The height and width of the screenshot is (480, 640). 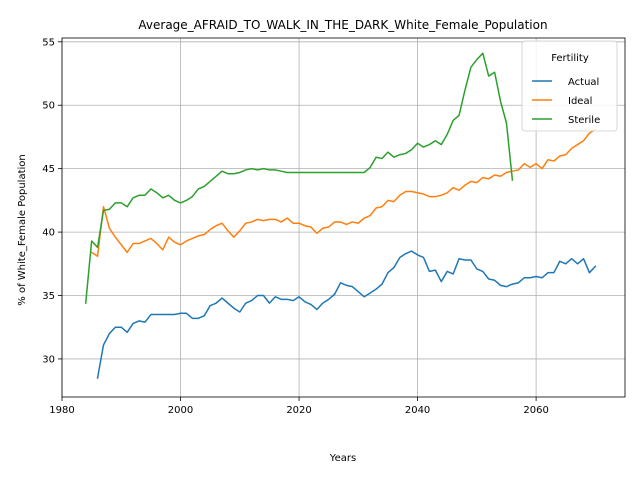 What do you see at coordinates (48, 169) in the screenshot?
I see `y-tick-label-45: 45` at bounding box center [48, 169].